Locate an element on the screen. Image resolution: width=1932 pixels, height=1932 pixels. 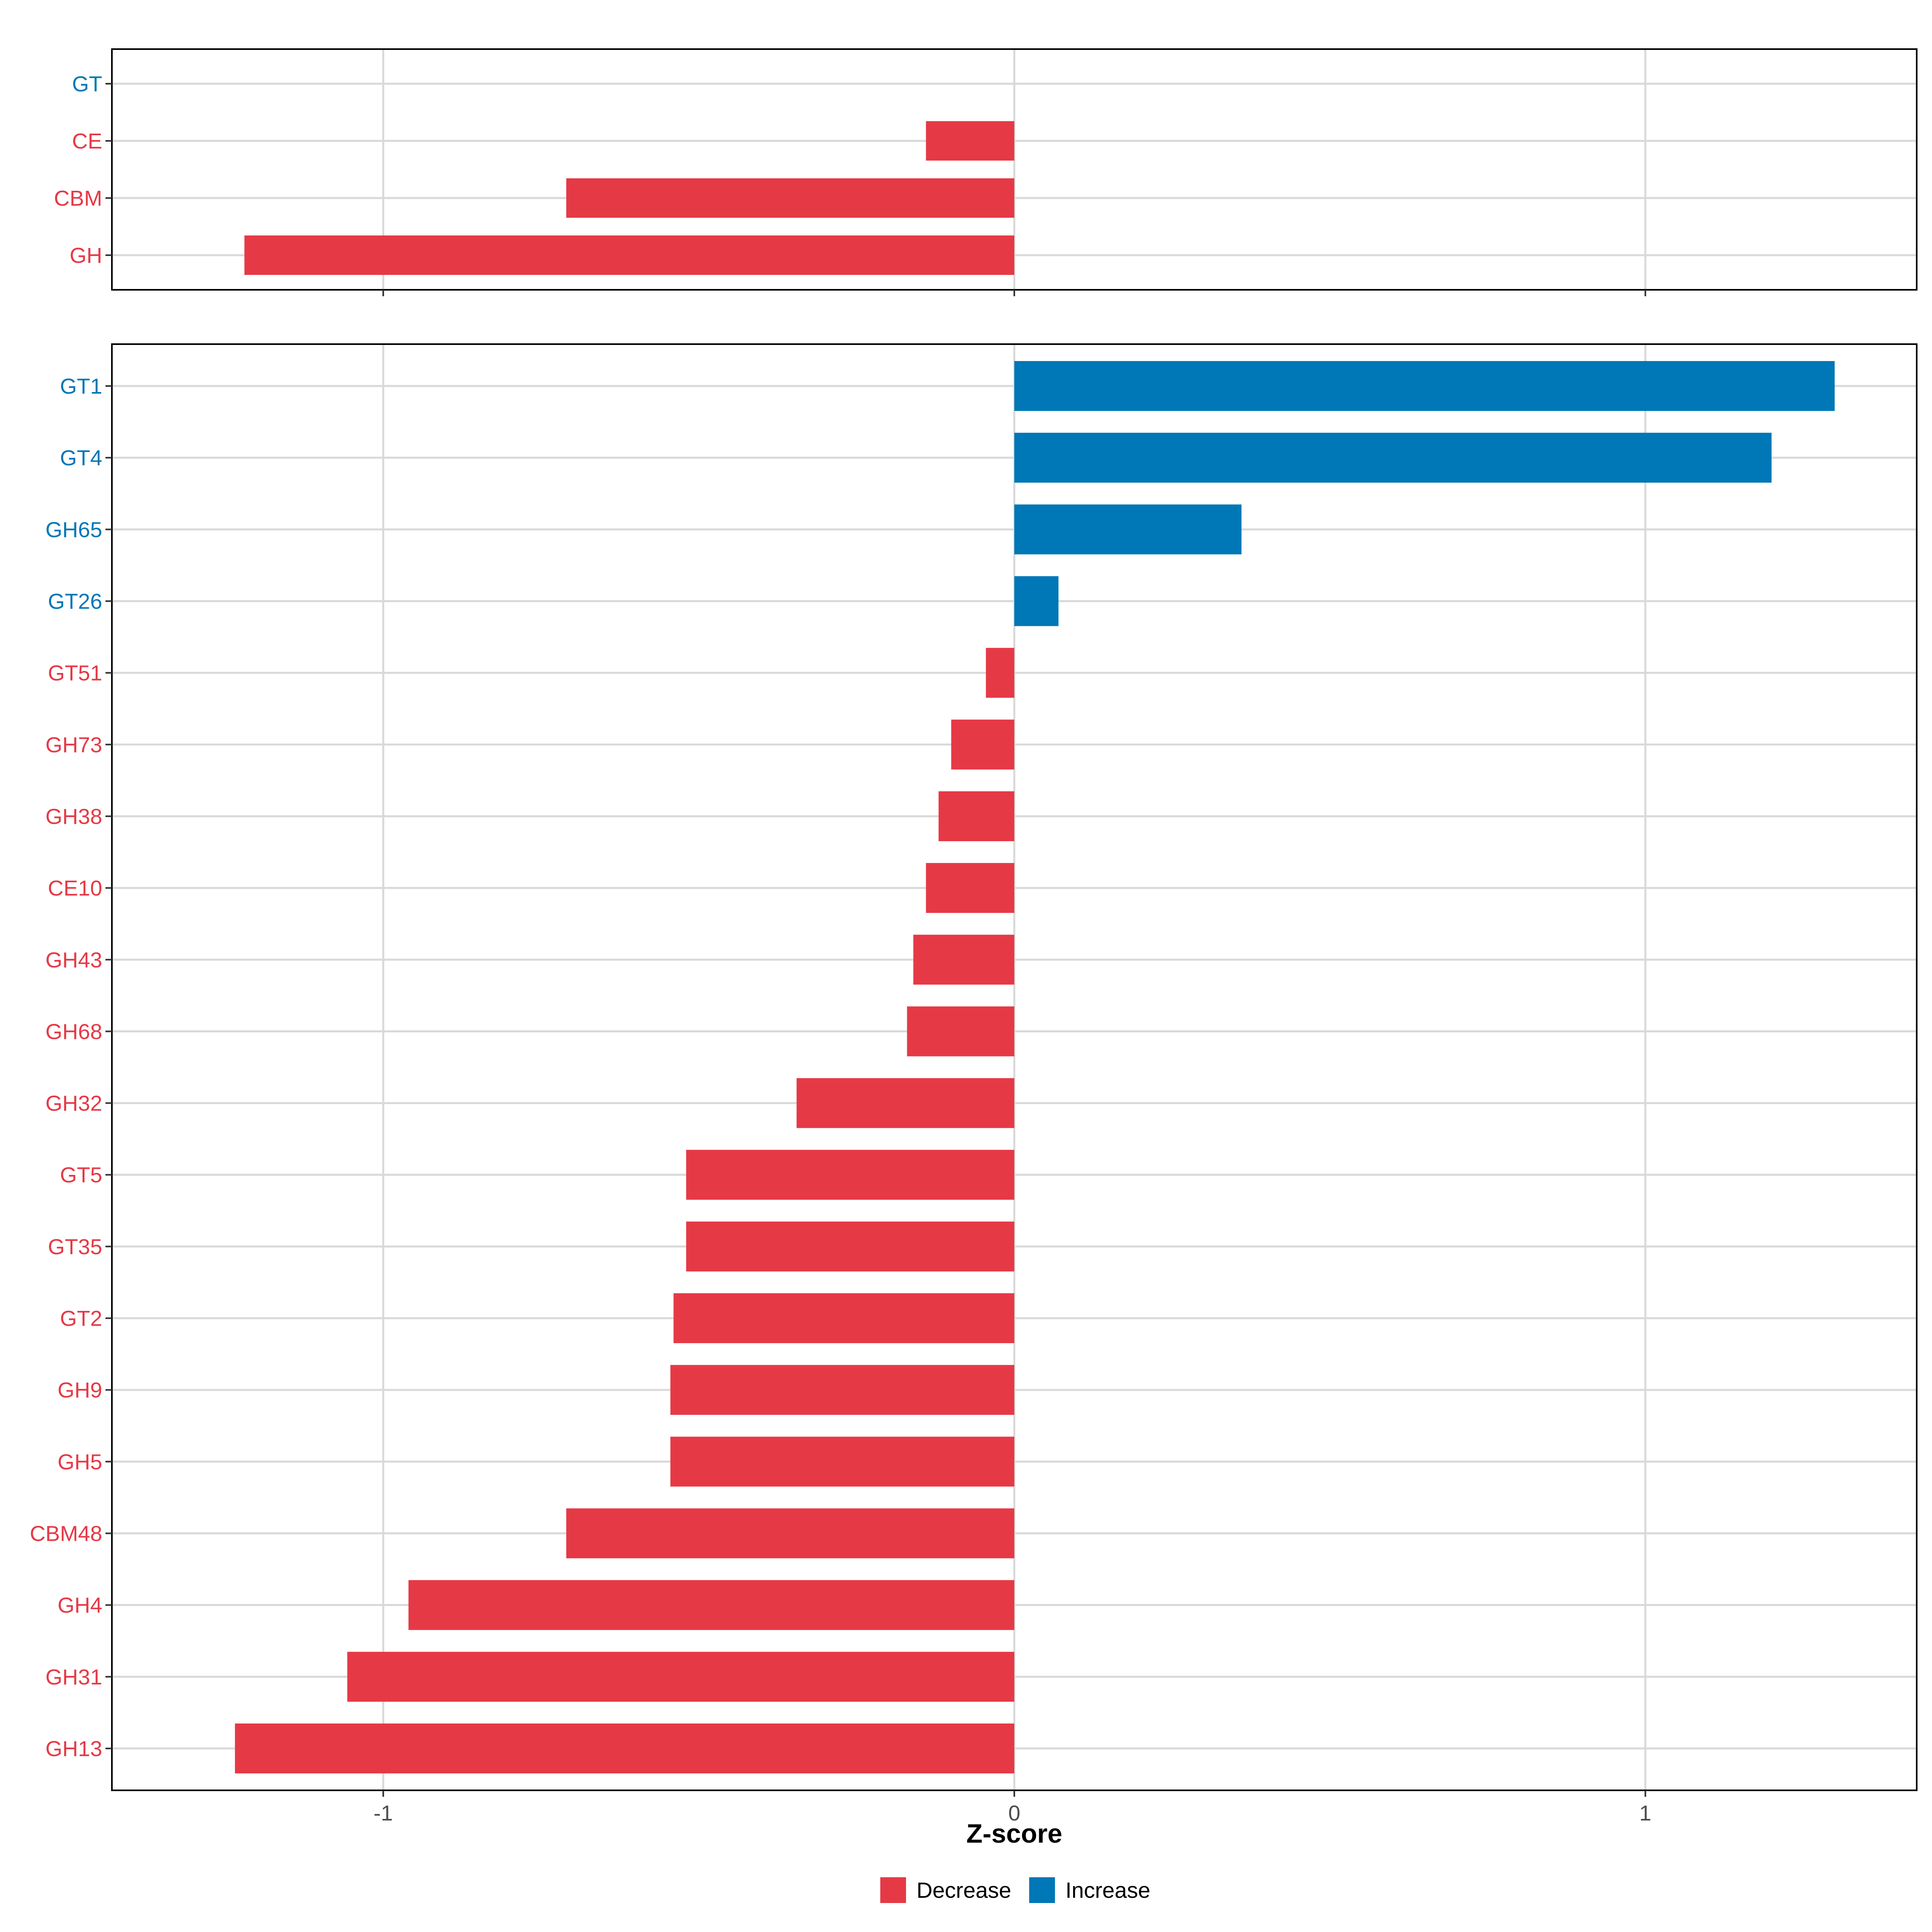
legend-swatch-decrease is located at coordinates (893, 1890).